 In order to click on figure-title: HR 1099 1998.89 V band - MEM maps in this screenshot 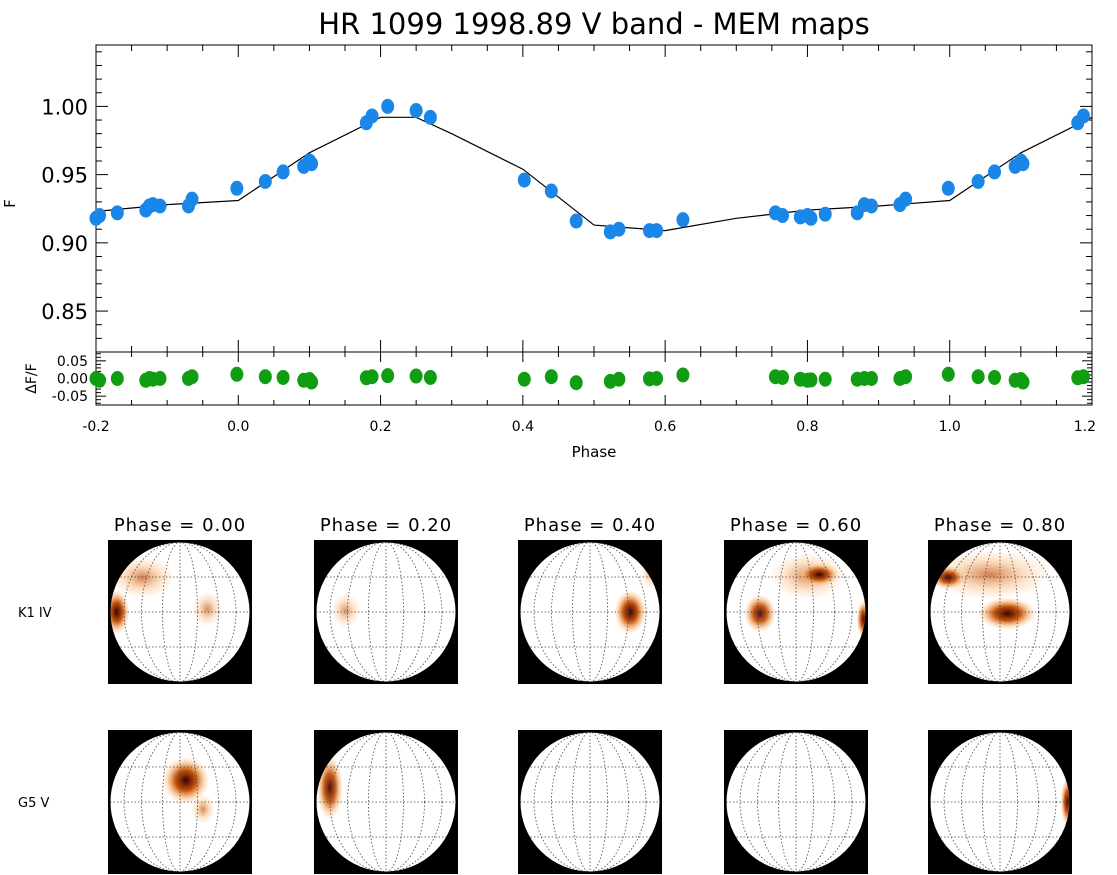, I will do `click(593, 24)`.